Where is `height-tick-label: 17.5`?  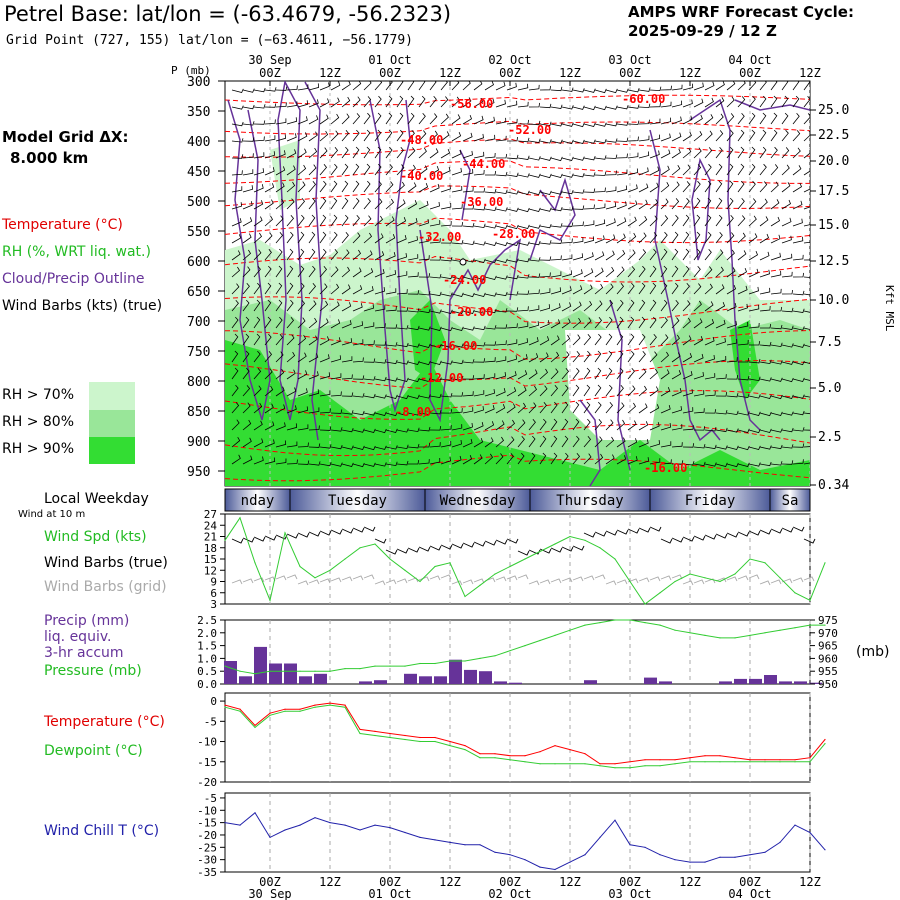 height-tick-label: 17.5 is located at coordinates (833, 191).